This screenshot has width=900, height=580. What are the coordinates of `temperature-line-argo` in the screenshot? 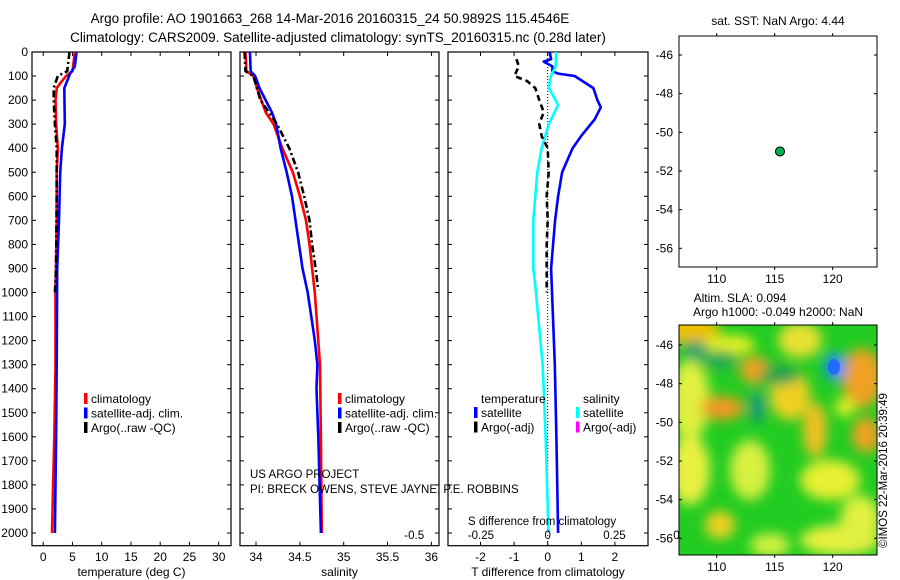 It's located at (61, 172).